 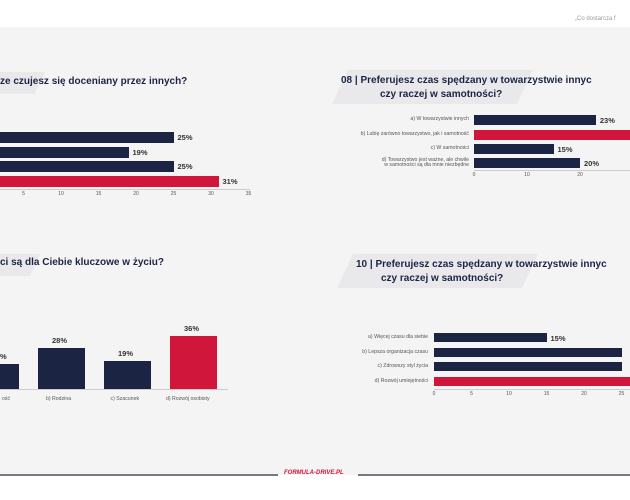 I want to click on footer-line-right, so click(x=494, y=475).